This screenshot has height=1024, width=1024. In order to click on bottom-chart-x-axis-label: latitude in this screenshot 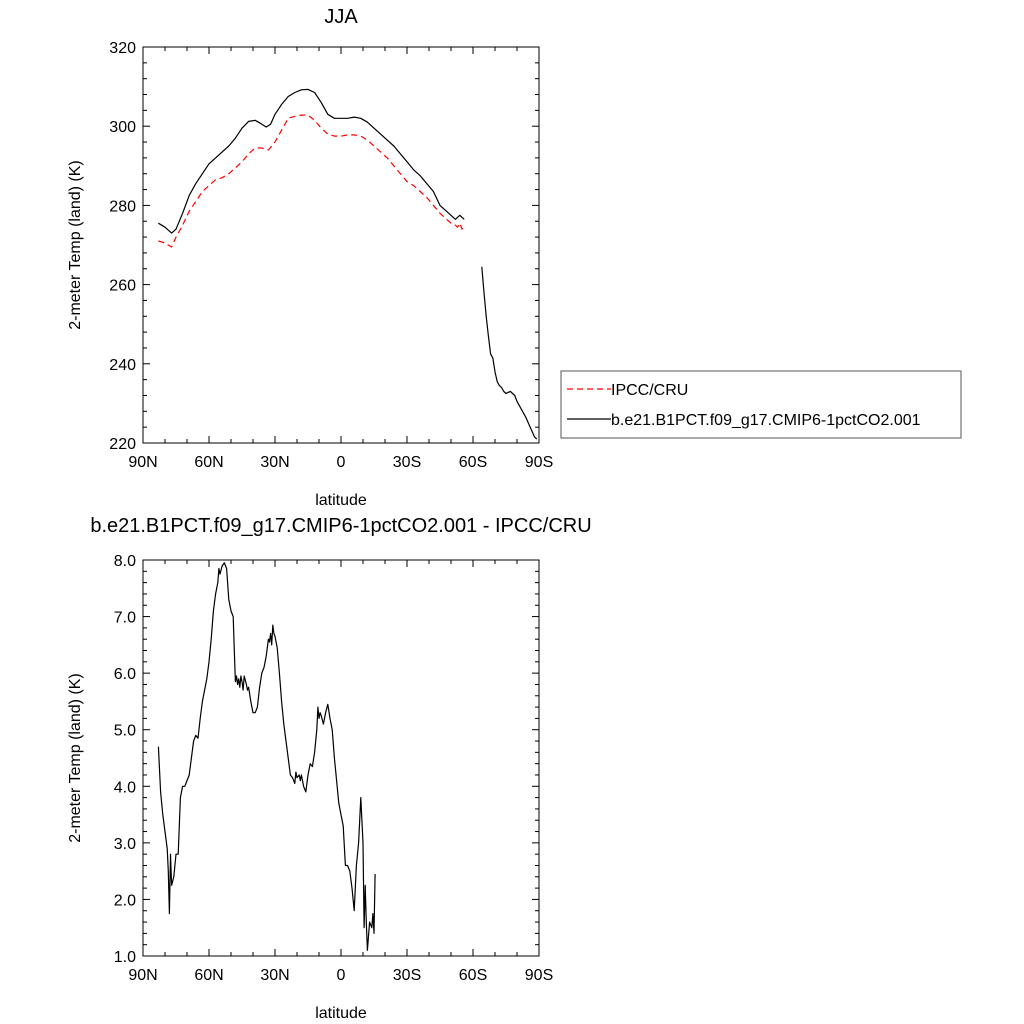, I will do `click(341, 1013)`.